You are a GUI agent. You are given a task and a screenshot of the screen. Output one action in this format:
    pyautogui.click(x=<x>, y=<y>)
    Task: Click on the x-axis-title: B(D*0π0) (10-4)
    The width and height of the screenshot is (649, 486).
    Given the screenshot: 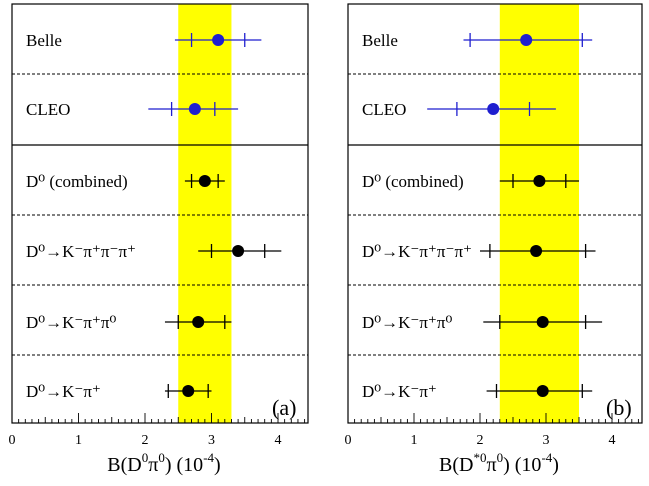 What is the action you would take?
    pyautogui.click(x=499, y=463)
    